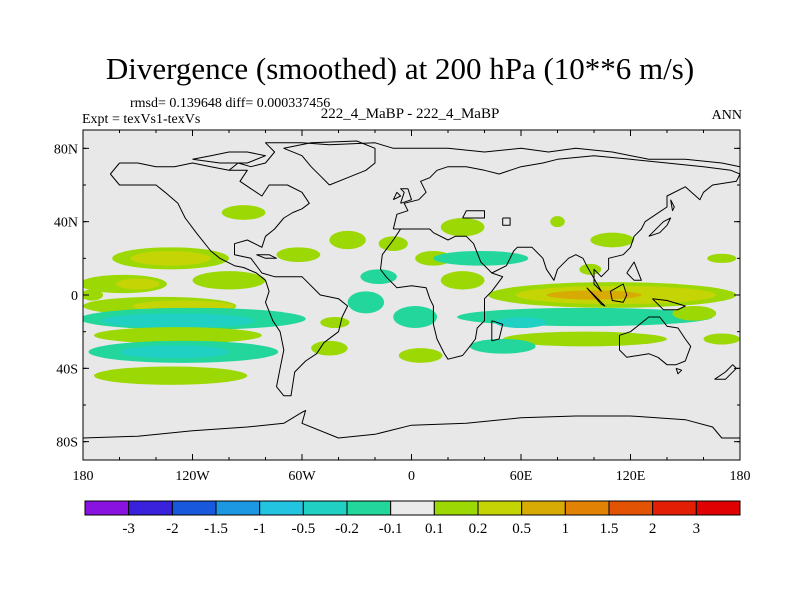 This screenshot has height=600, width=800. I want to click on x-tick-label: 120E, so click(631, 476).